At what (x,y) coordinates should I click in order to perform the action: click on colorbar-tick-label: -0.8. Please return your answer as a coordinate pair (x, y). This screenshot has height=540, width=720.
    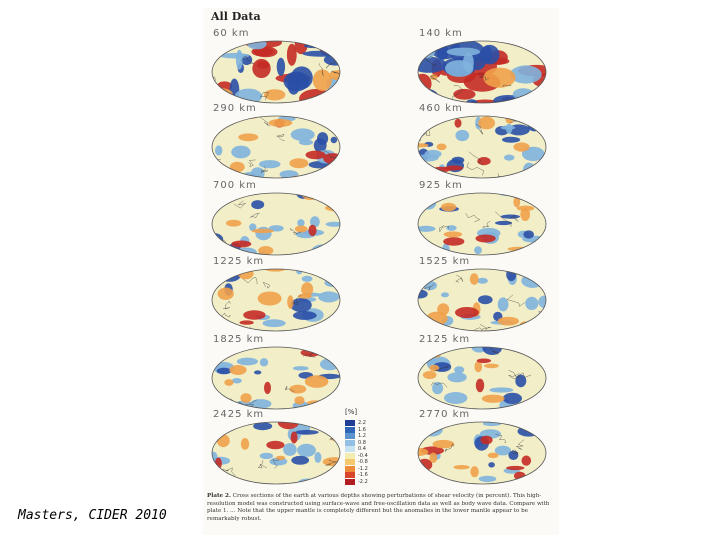
    Looking at the image, I should click on (363, 462).